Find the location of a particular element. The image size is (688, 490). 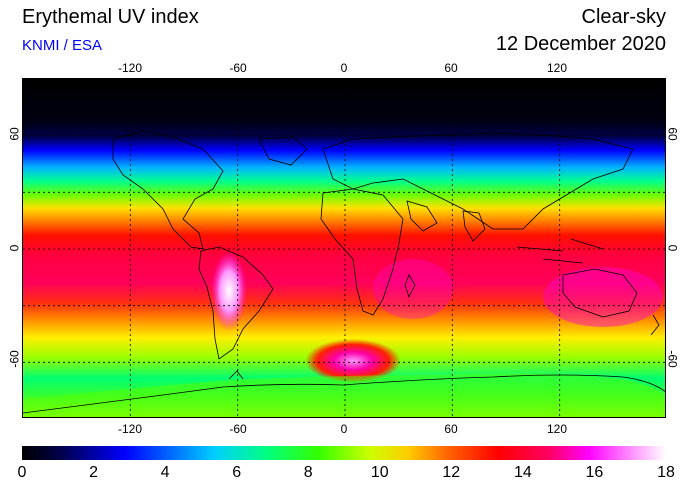

lat-tick-right: -60 is located at coordinates (672, 359).